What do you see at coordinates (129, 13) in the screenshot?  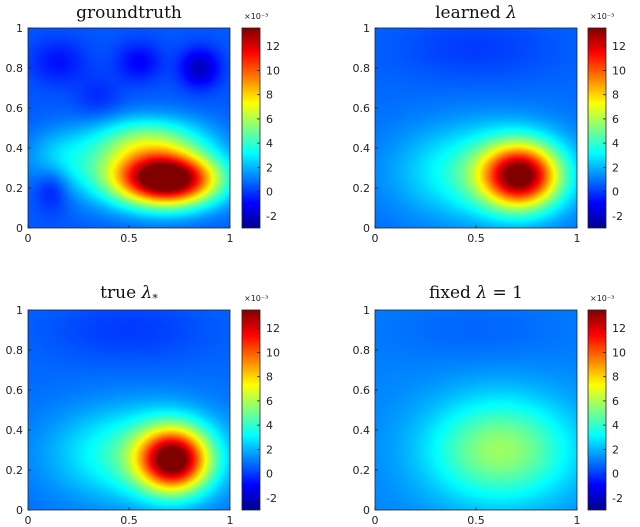 I see `panel-title: groundtruth` at bounding box center [129, 13].